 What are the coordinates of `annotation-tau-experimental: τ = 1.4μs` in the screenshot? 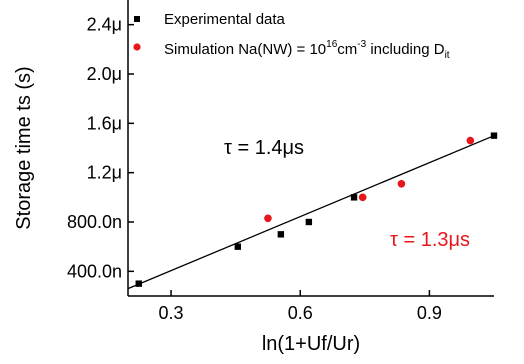 It's located at (264, 148).